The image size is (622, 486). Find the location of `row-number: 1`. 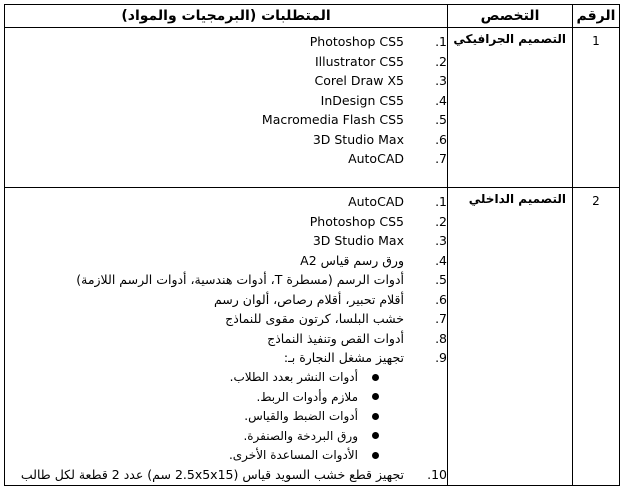

row-number: 1 is located at coordinates (596, 107).